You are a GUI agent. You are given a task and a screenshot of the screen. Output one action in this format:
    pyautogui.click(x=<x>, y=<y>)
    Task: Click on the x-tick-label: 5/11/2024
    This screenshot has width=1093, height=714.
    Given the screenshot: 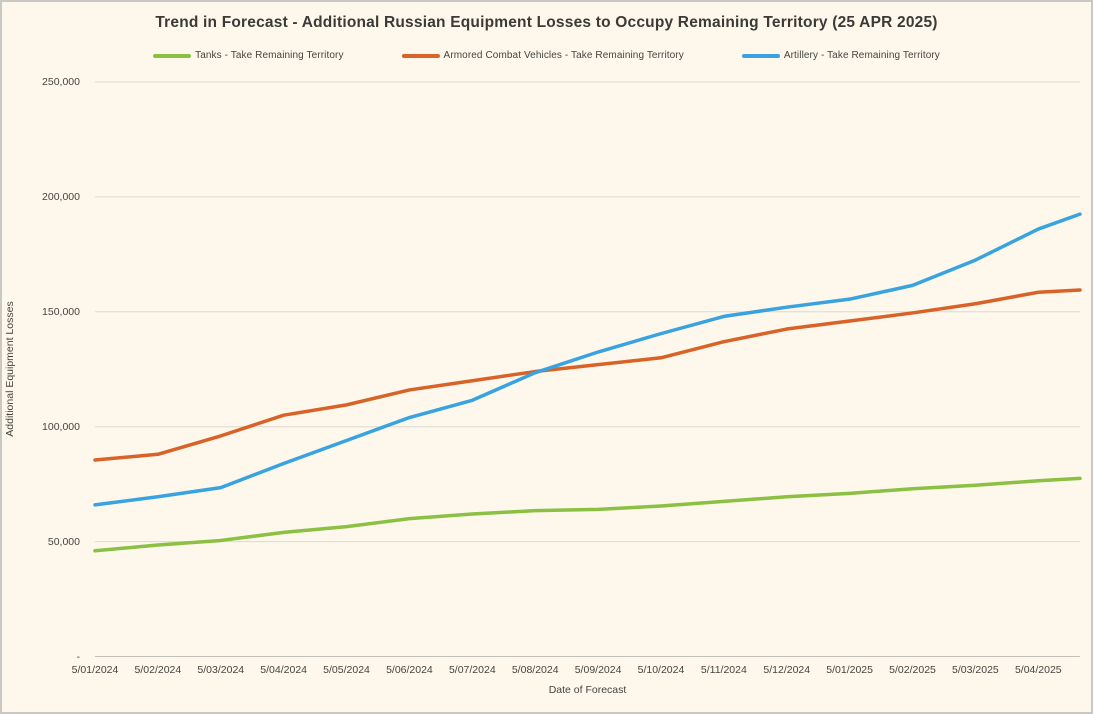 What is the action you would take?
    pyautogui.click(x=723, y=670)
    